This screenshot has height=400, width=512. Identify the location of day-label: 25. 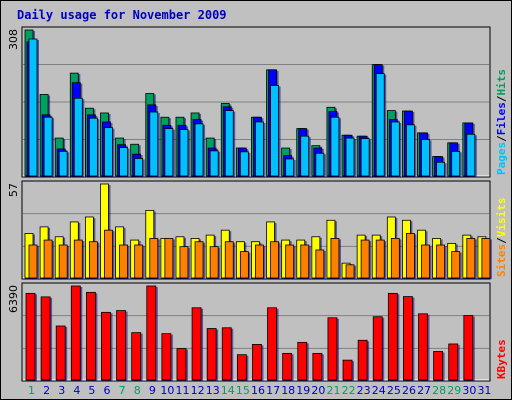
(394, 390).